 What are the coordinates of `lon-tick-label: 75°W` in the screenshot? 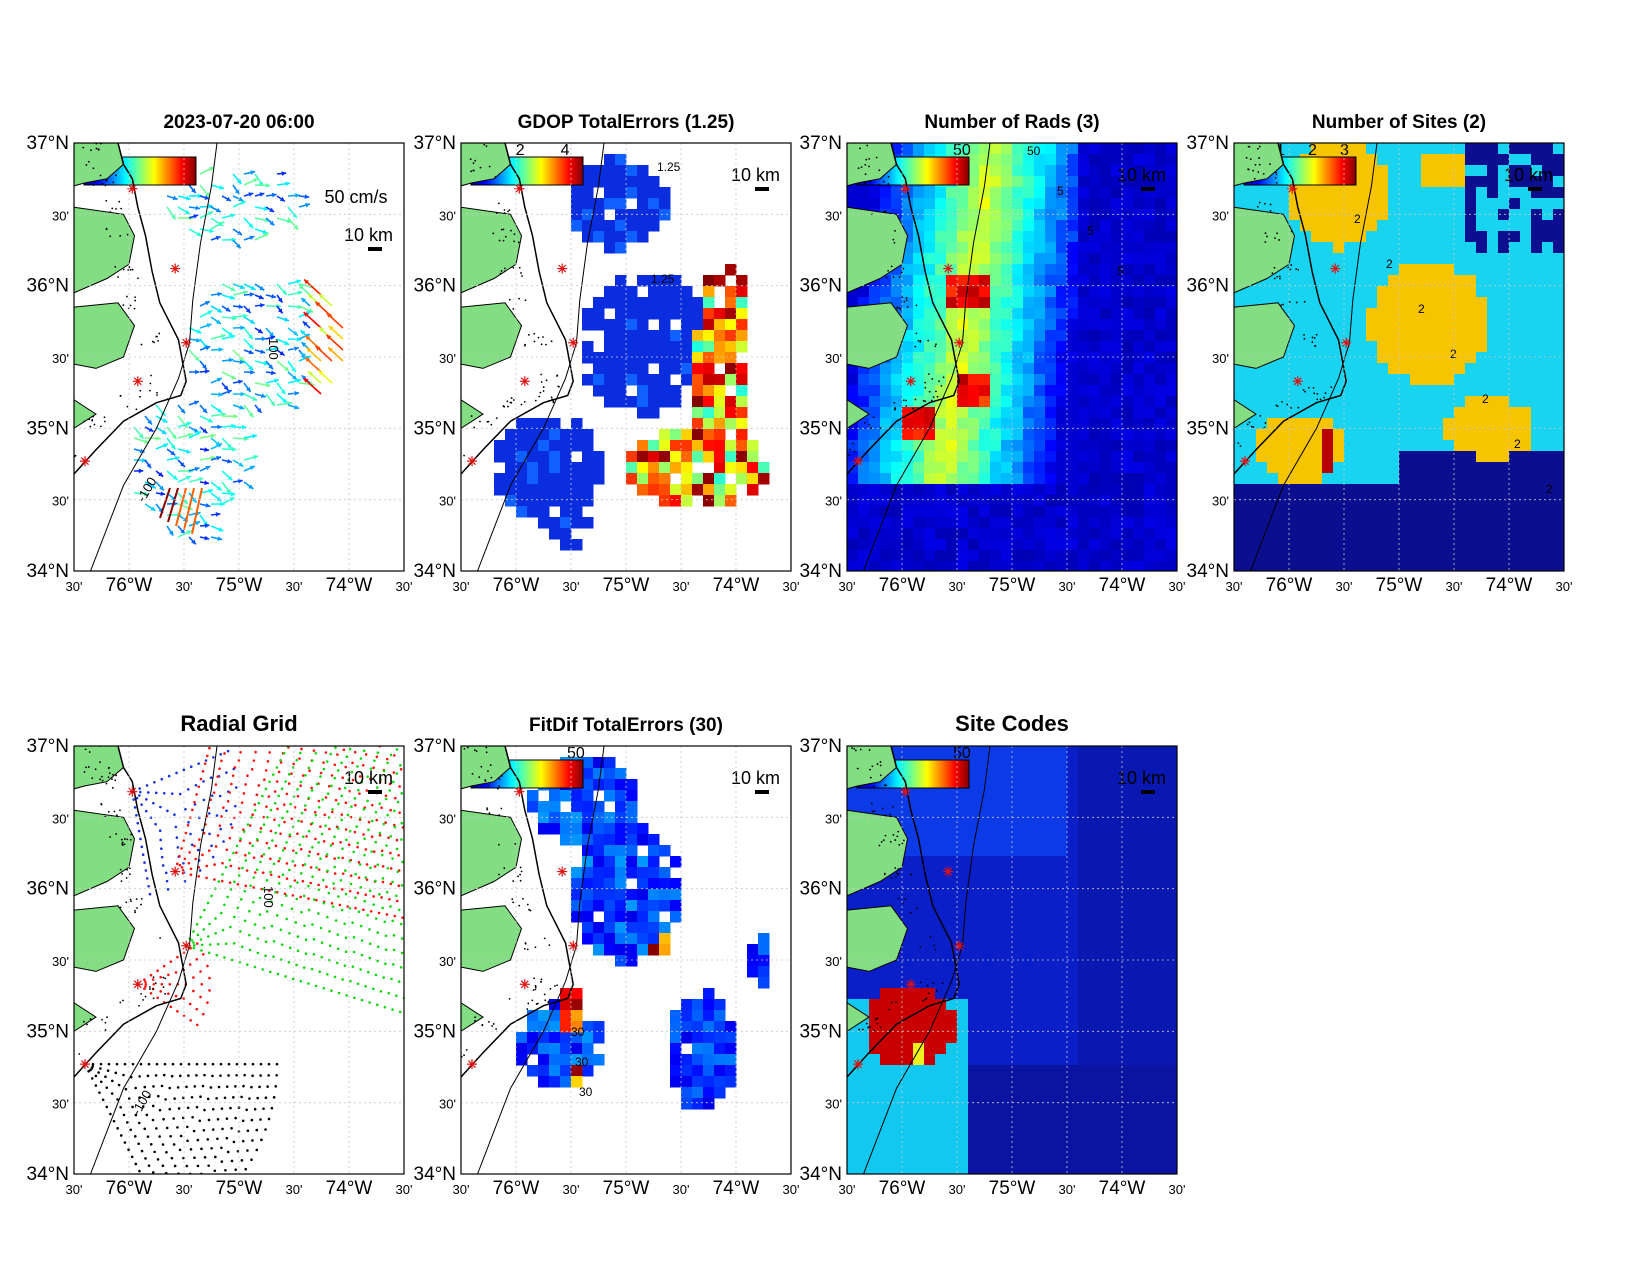 It's located at (1399, 585).